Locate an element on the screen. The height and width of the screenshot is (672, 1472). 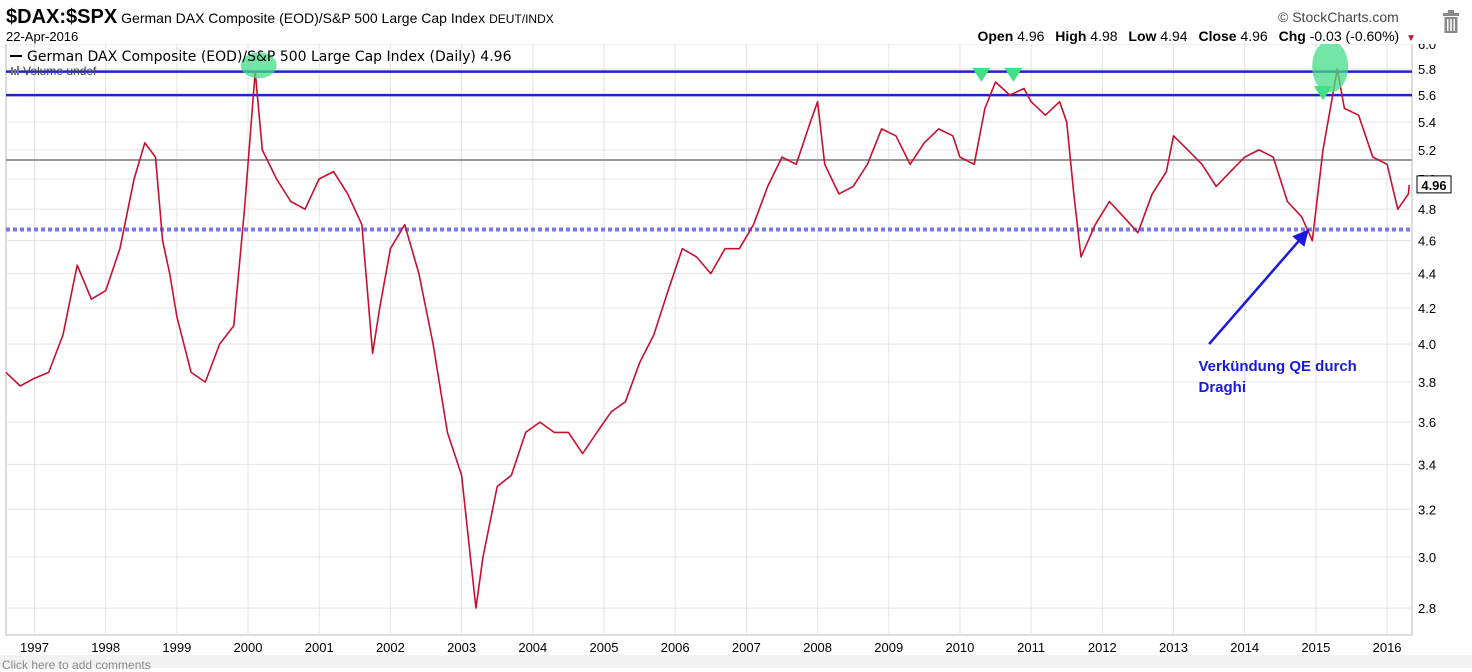
x-tick-label: 2002 is located at coordinates (390, 647).